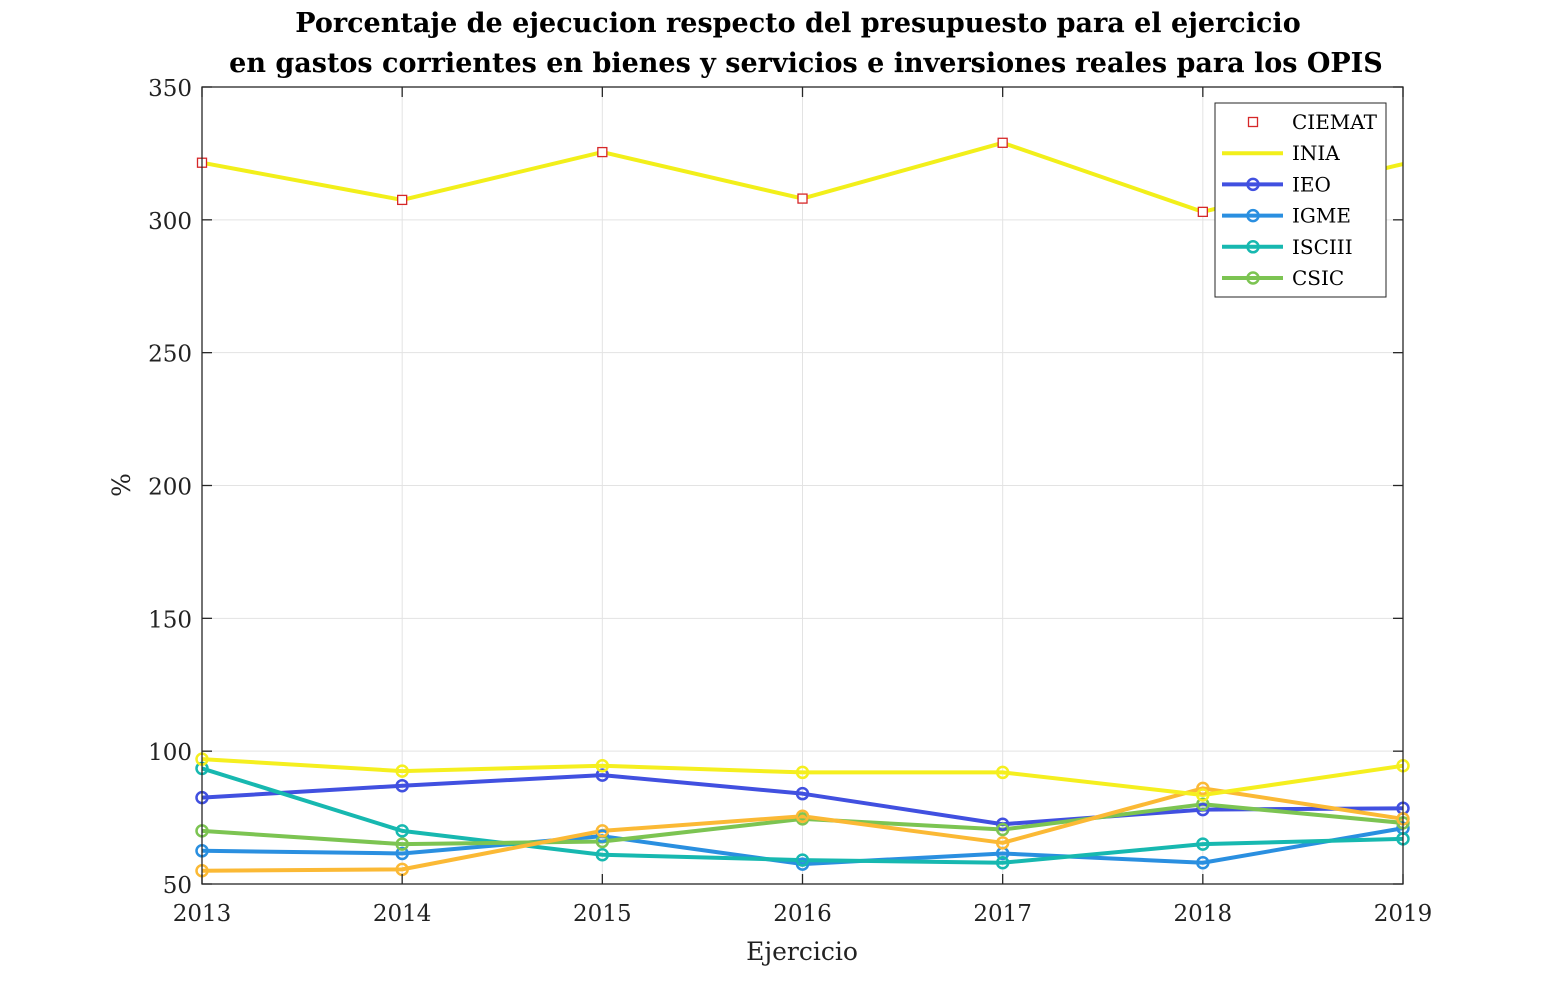 The height and width of the screenshot is (992, 1550). I want to click on legend-label: CIEMAT, so click(1335, 122).